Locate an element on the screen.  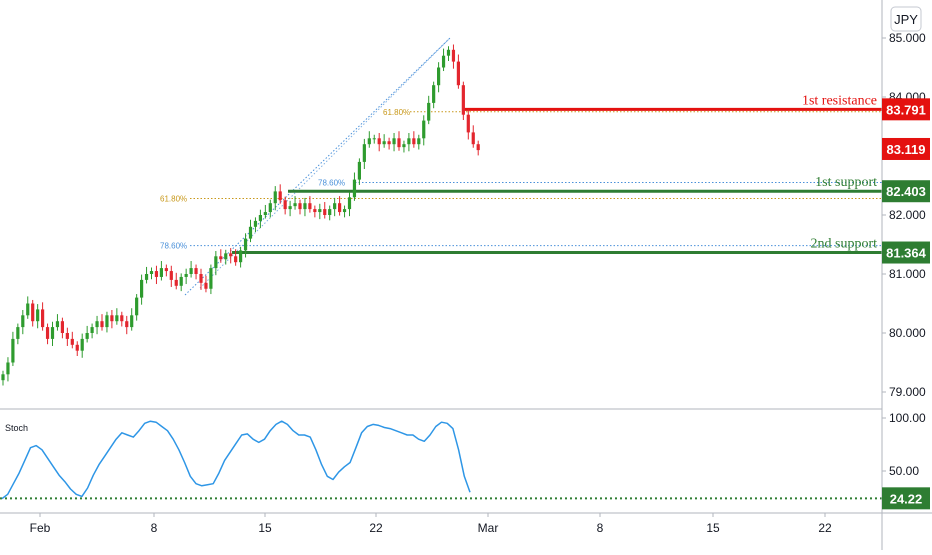
level-label: 1st support is located at coordinates (846, 182).